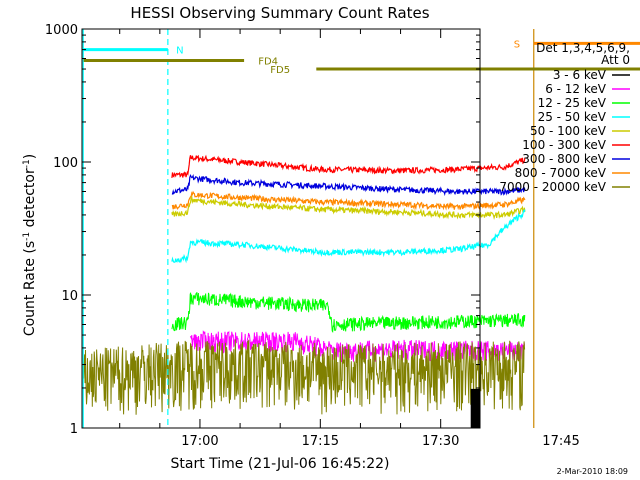 The height and width of the screenshot is (480, 640). I want to click on legend-label-1: 6 - 12 keV, so click(576, 89).